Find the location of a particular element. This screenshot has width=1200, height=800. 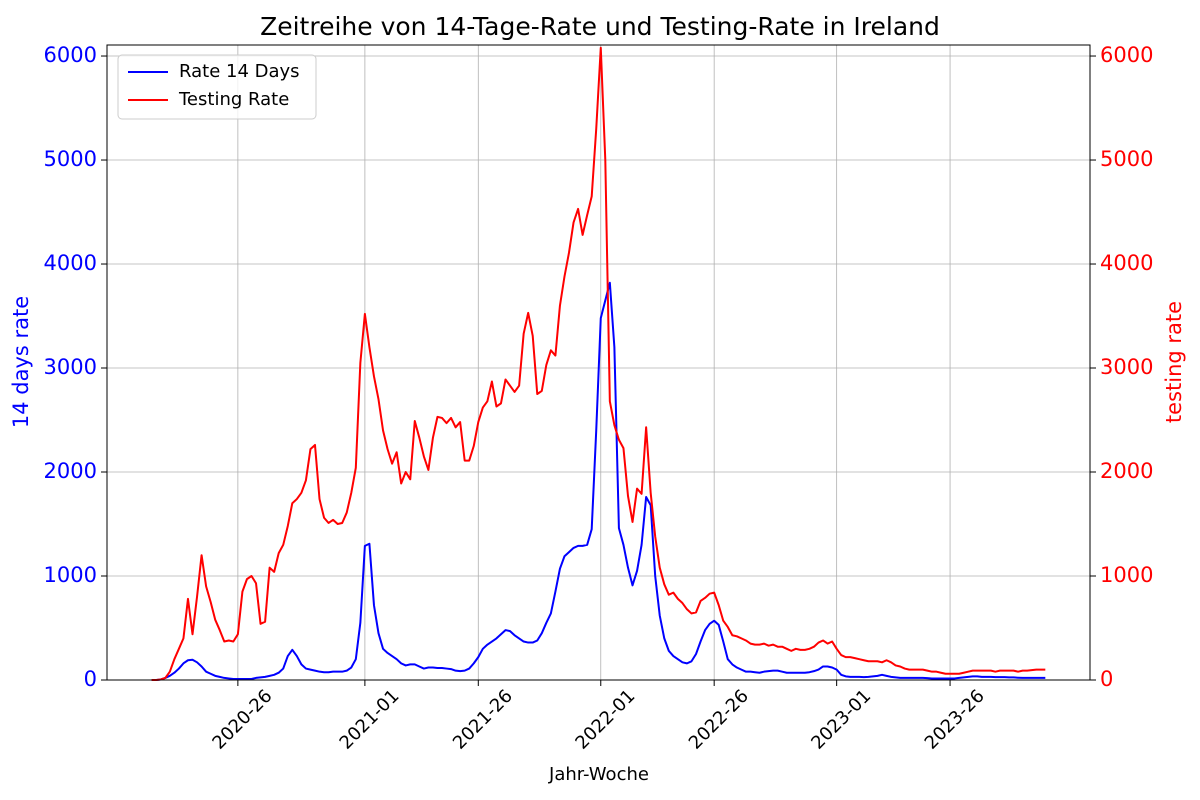

y-tick-label: 3000 is located at coordinates (70, 367).